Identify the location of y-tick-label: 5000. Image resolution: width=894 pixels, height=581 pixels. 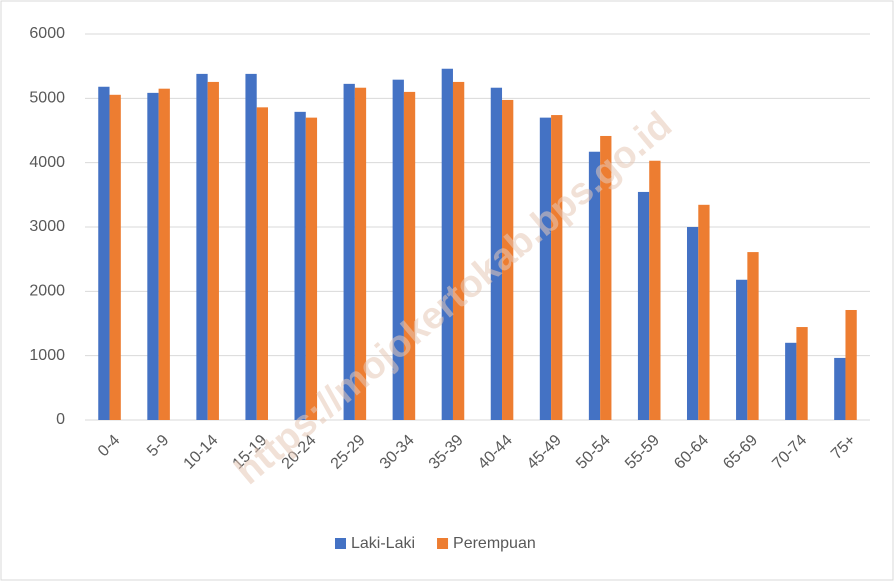
(47, 98).